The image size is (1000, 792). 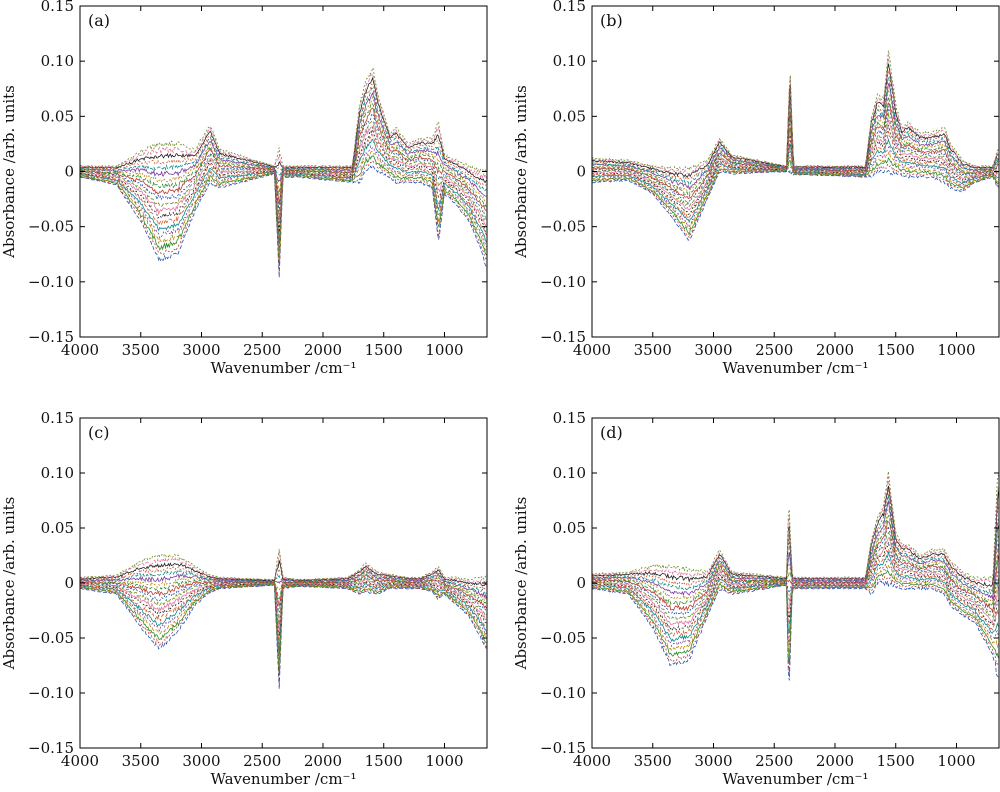 What do you see at coordinates (611, 432) in the screenshot?
I see `panel-label: (d)` at bounding box center [611, 432].